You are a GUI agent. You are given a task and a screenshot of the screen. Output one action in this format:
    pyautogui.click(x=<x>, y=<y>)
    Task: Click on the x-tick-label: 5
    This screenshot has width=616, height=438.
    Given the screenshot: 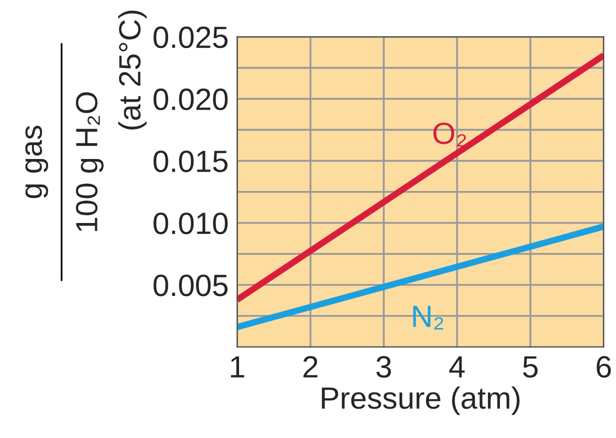 What is the action you would take?
    pyautogui.click(x=530, y=367)
    